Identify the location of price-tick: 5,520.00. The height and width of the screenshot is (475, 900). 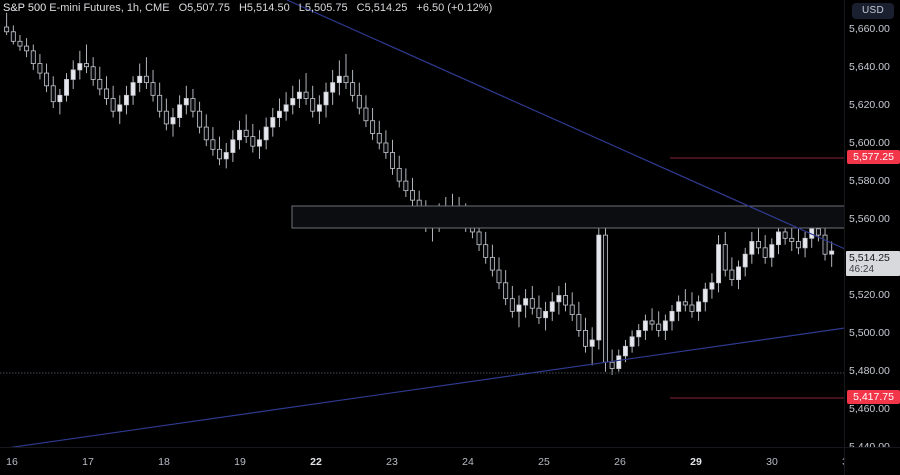
(869, 295).